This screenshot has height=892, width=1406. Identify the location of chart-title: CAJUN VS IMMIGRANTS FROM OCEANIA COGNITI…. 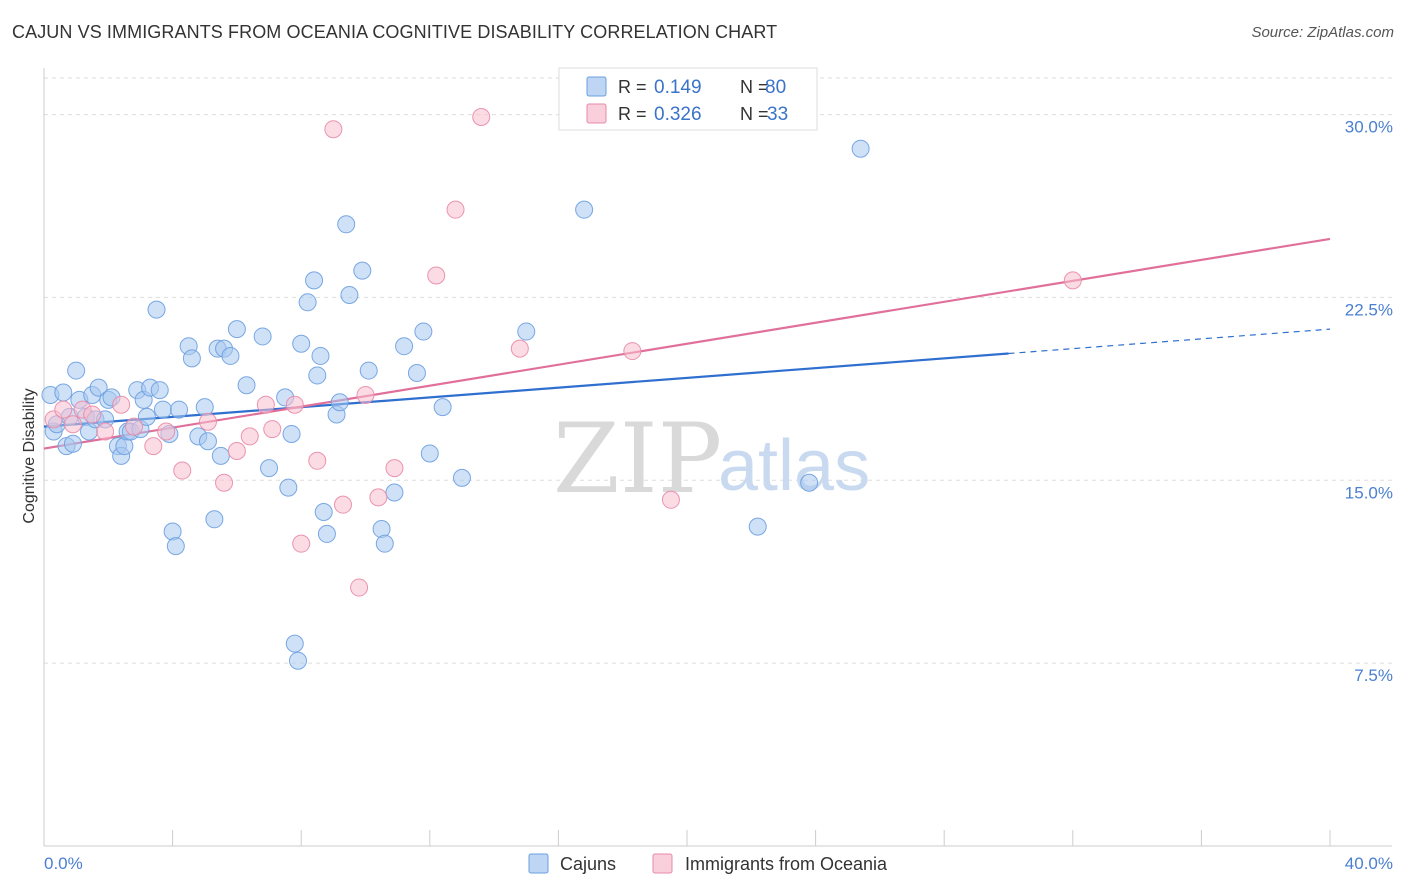
(395, 32).